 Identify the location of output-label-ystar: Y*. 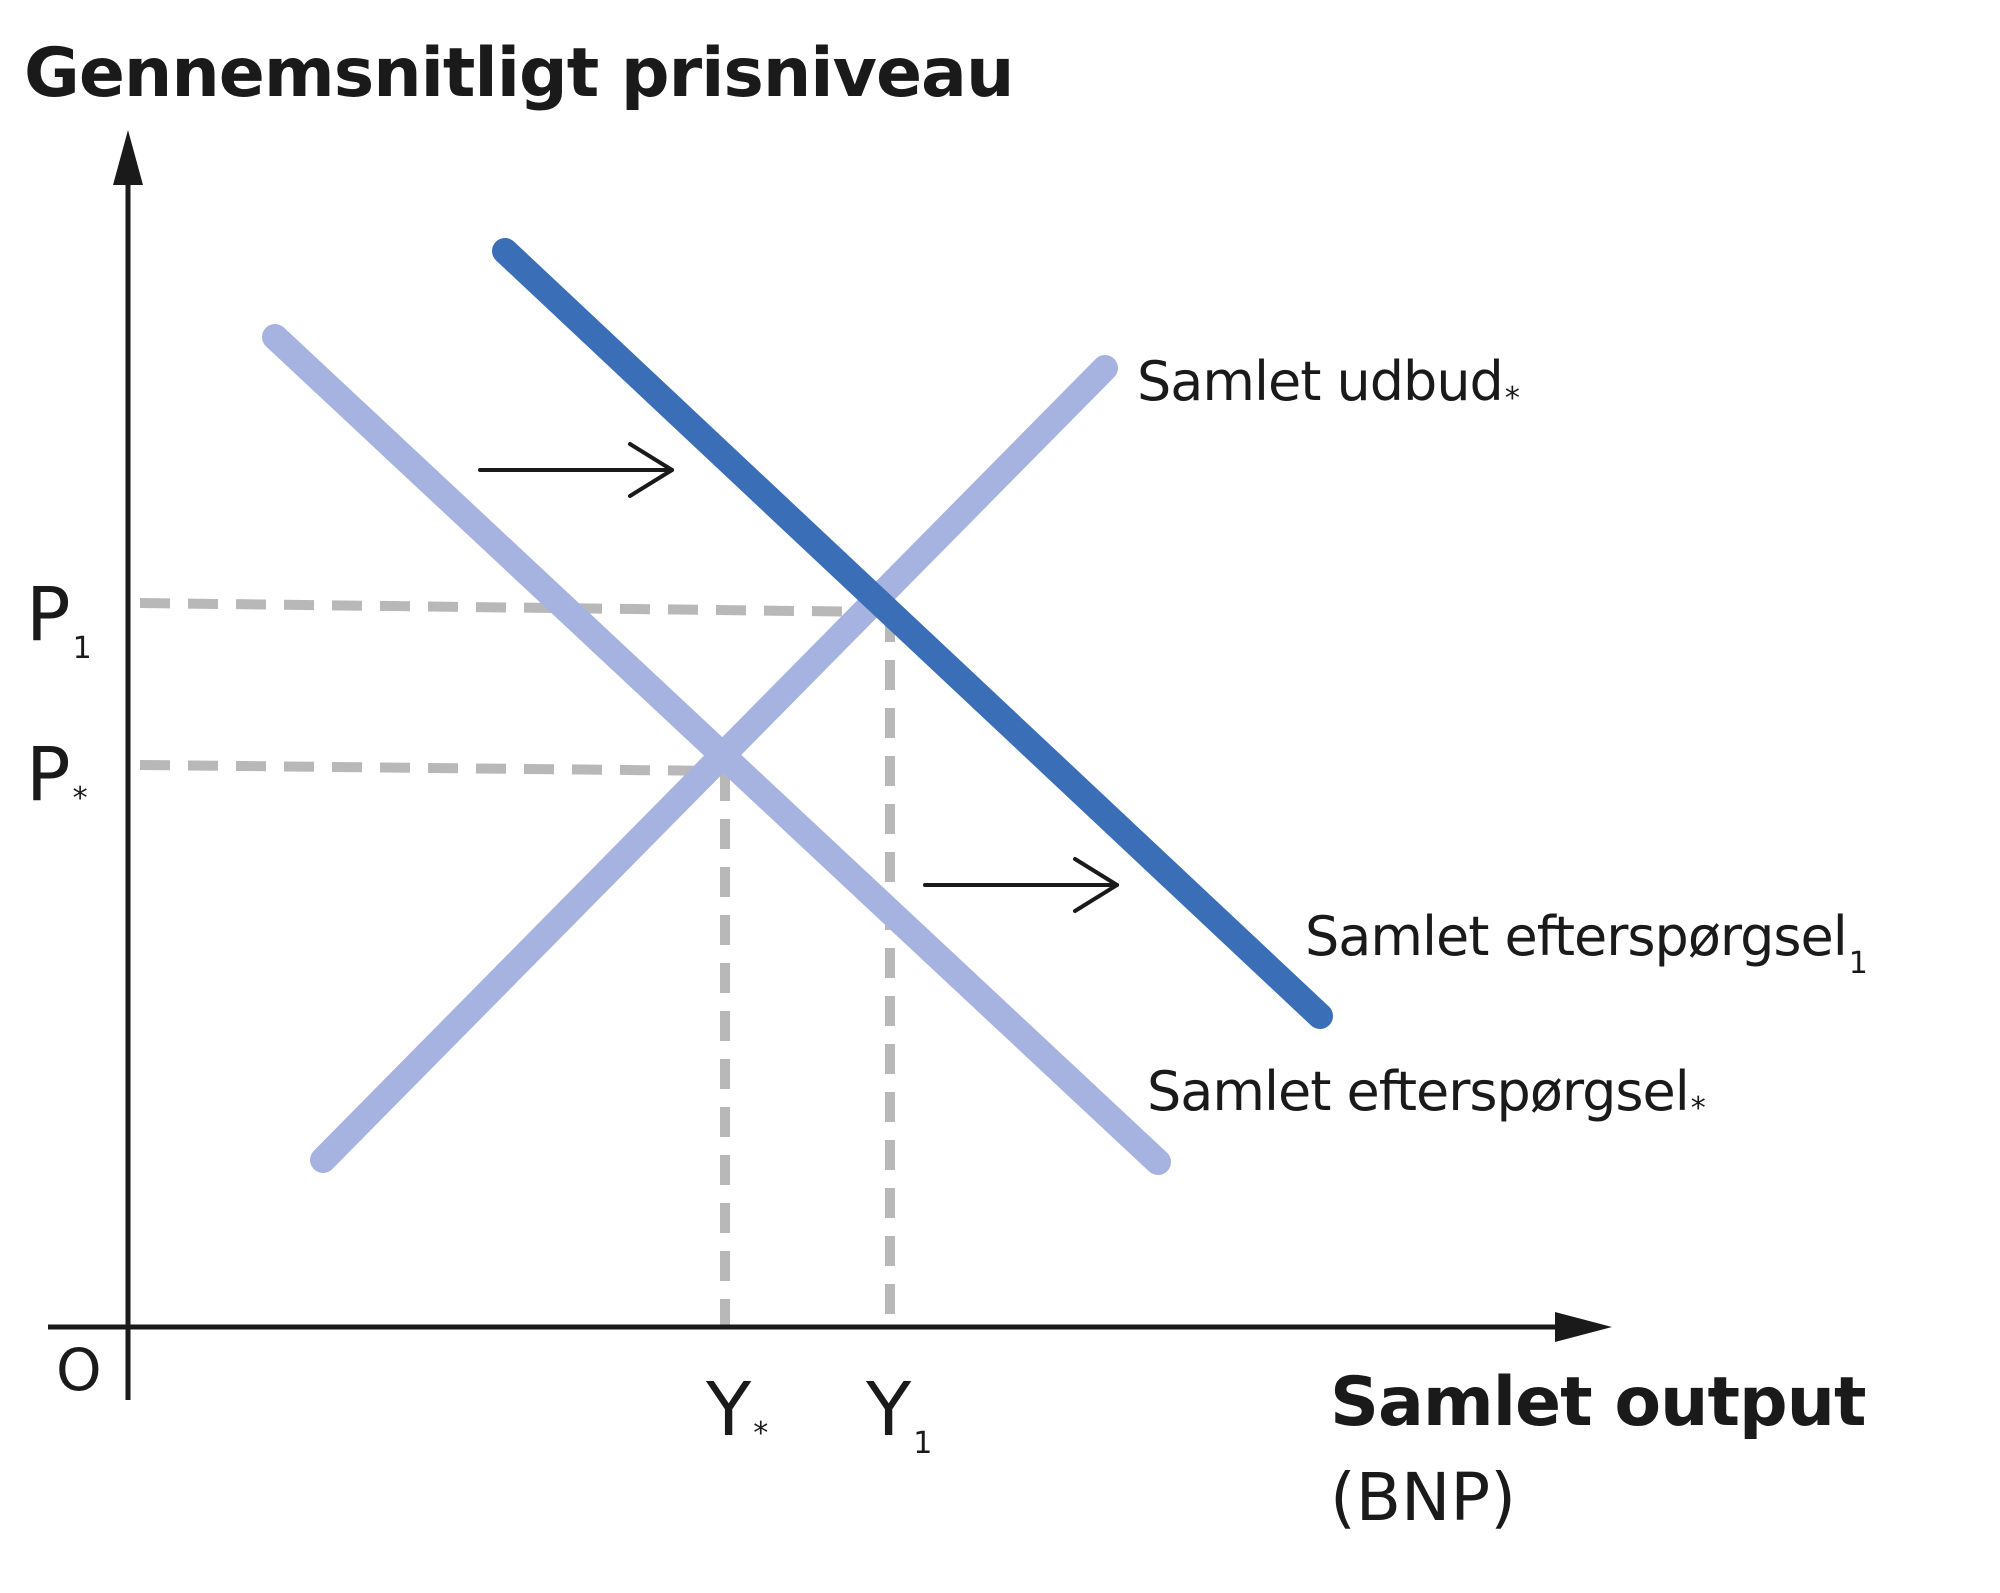
(736, 1410).